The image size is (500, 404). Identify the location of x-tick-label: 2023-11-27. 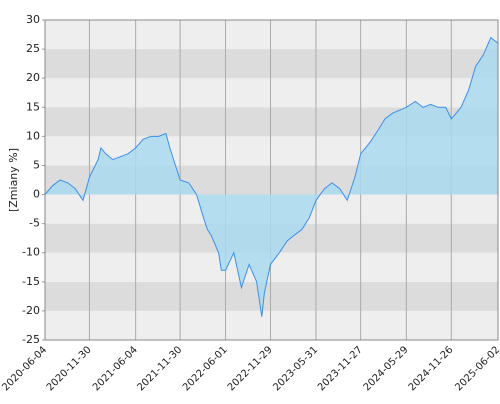
(340, 368).